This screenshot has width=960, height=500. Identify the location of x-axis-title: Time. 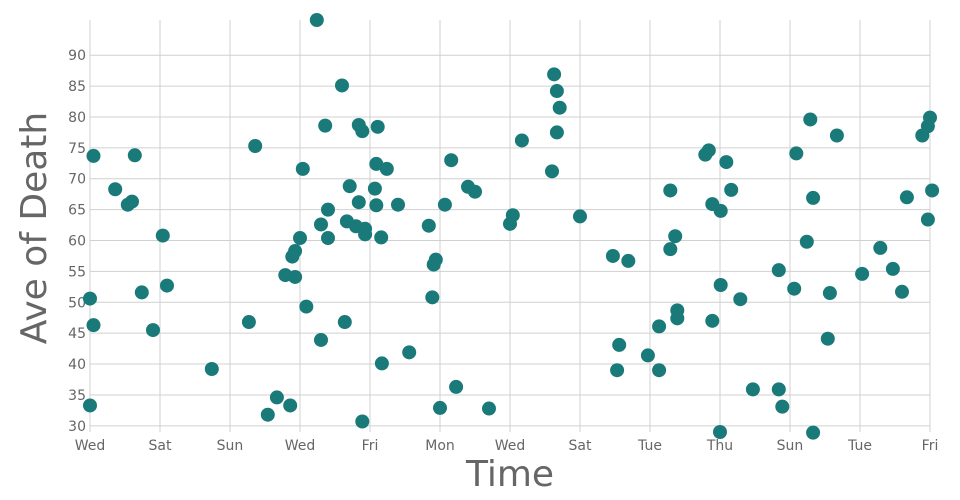
(509, 474).